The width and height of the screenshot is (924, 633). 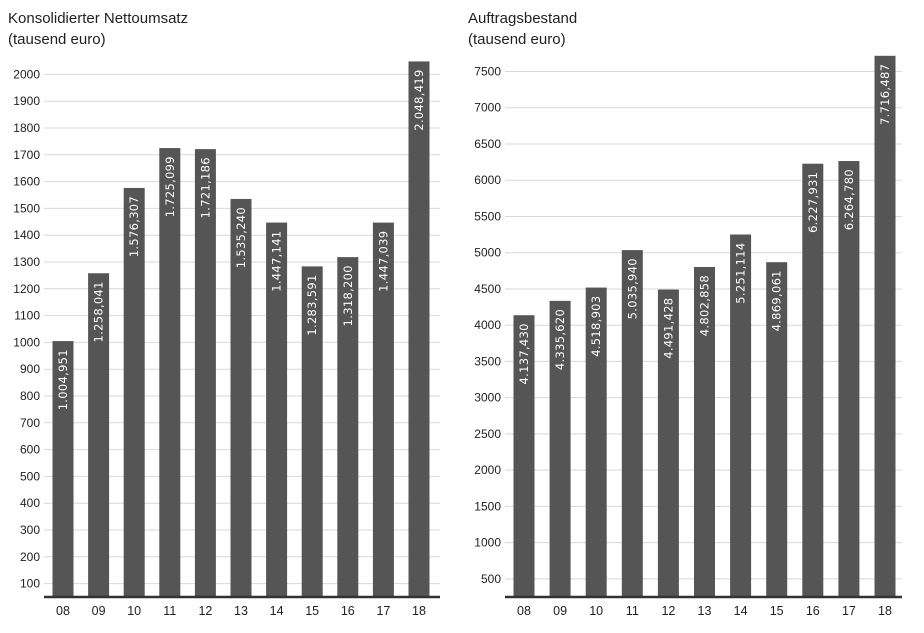 I want to click on chart1-xtick-label: 11, so click(x=169, y=611).